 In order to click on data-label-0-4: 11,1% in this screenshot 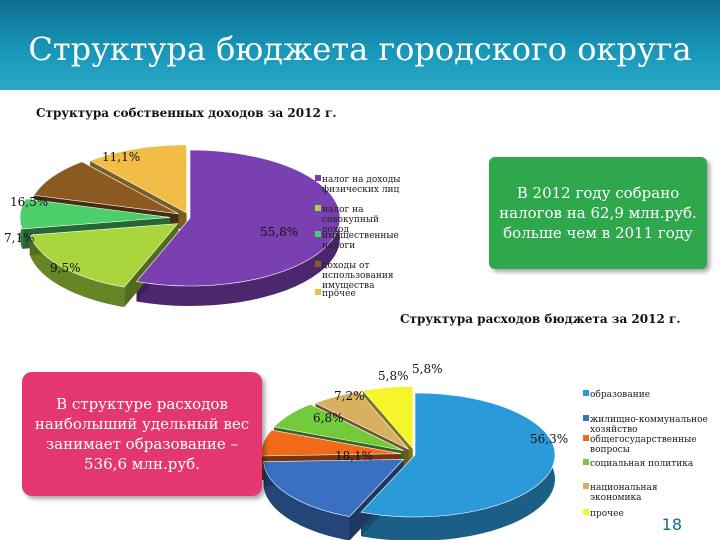, I will do `click(121, 157)`.